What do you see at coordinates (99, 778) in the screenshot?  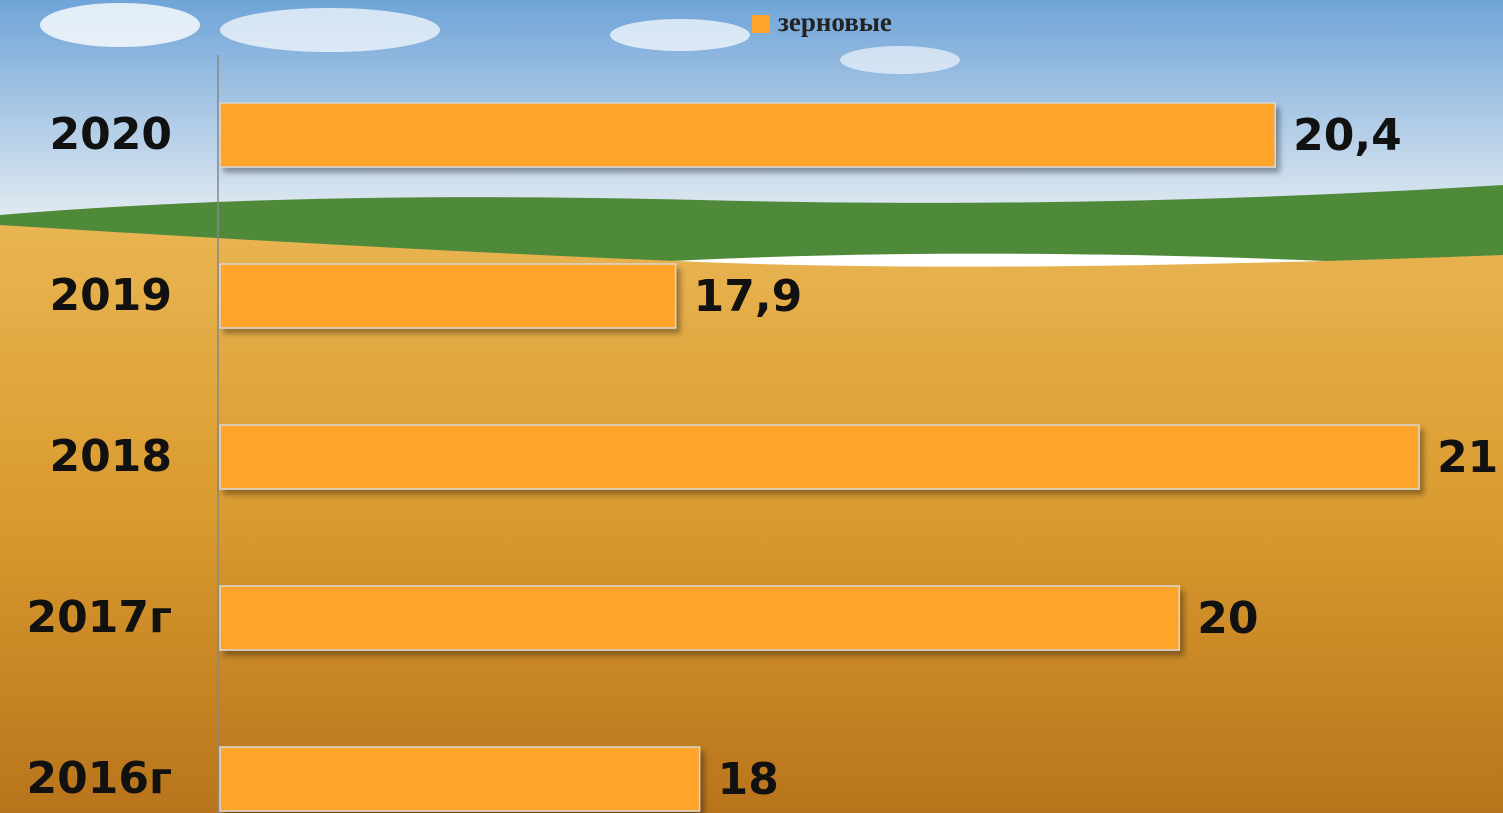 I see `y-tick-label: 2016г` at bounding box center [99, 778].